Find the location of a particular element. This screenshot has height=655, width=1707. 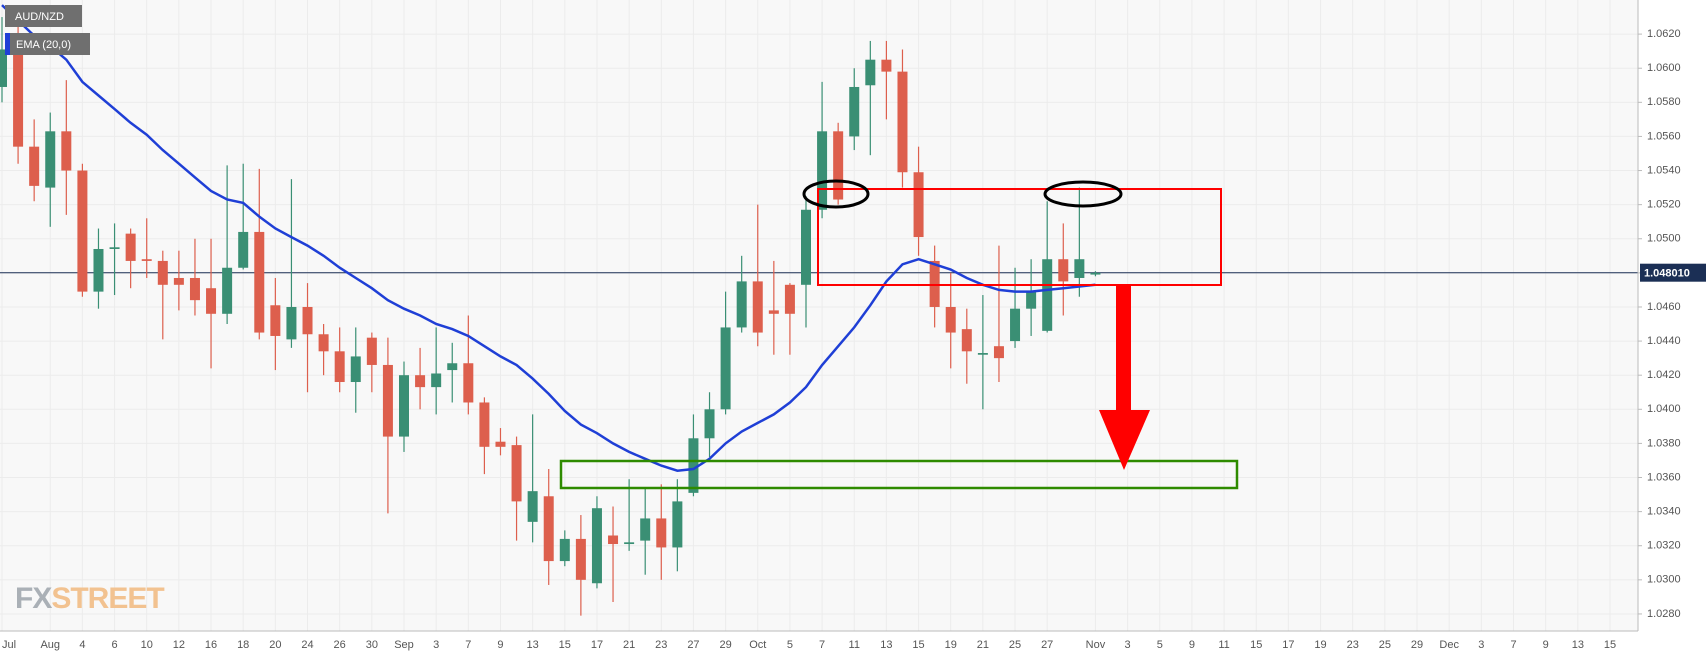

y-tick-label: 1.0520 is located at coordinates (1664, 205).